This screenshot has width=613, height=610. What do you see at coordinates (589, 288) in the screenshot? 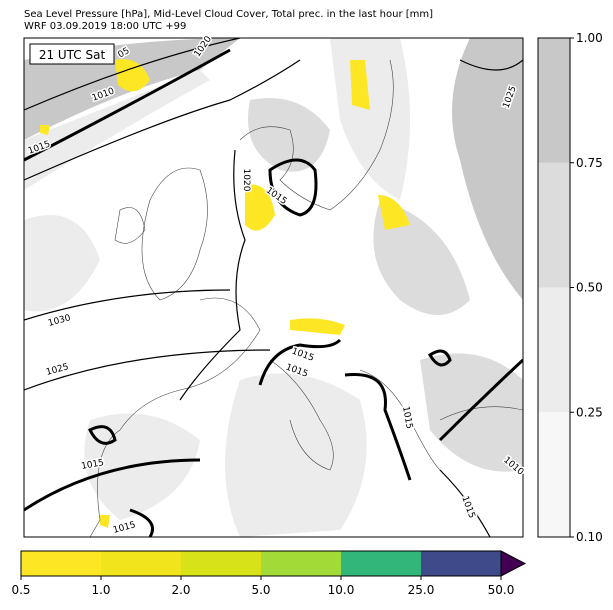
I see `cloud-colorbar-tick-label: 0.50` at bounding box center [589, 288].